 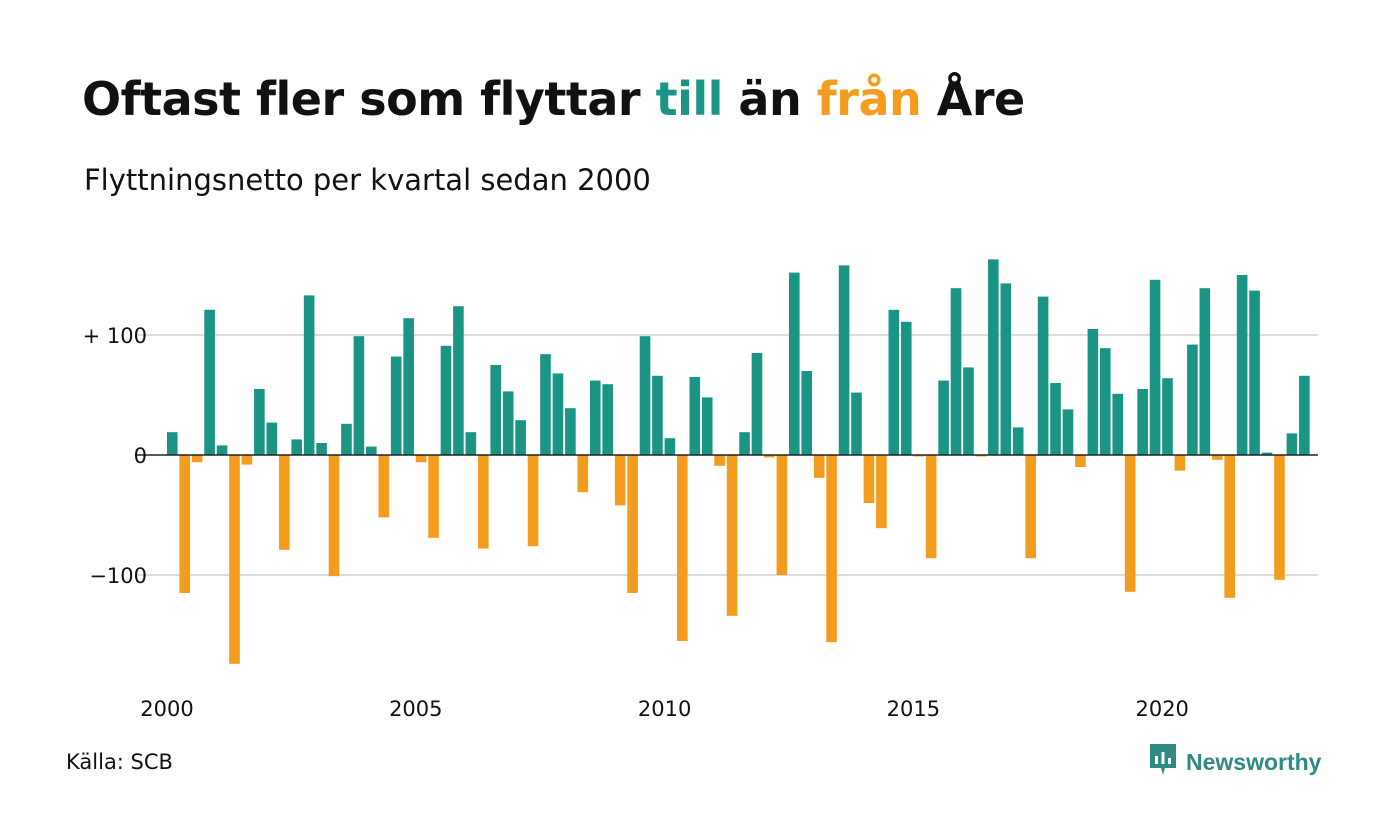 What do you see at coordinates (769, 99) in the screenshot?
I see `title-part-2: än` at bounding box center [769, 99].